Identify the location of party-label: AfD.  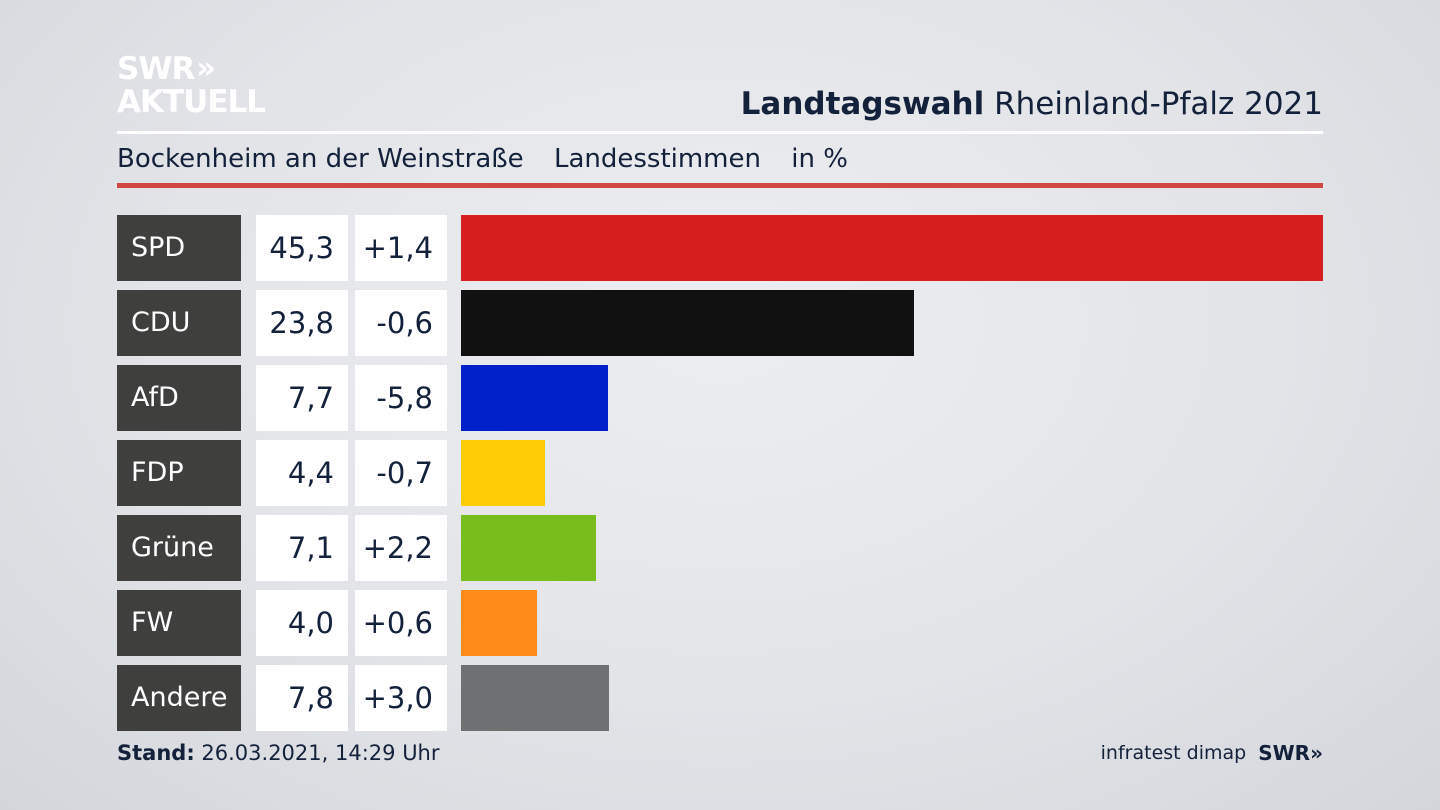
(179, 398).